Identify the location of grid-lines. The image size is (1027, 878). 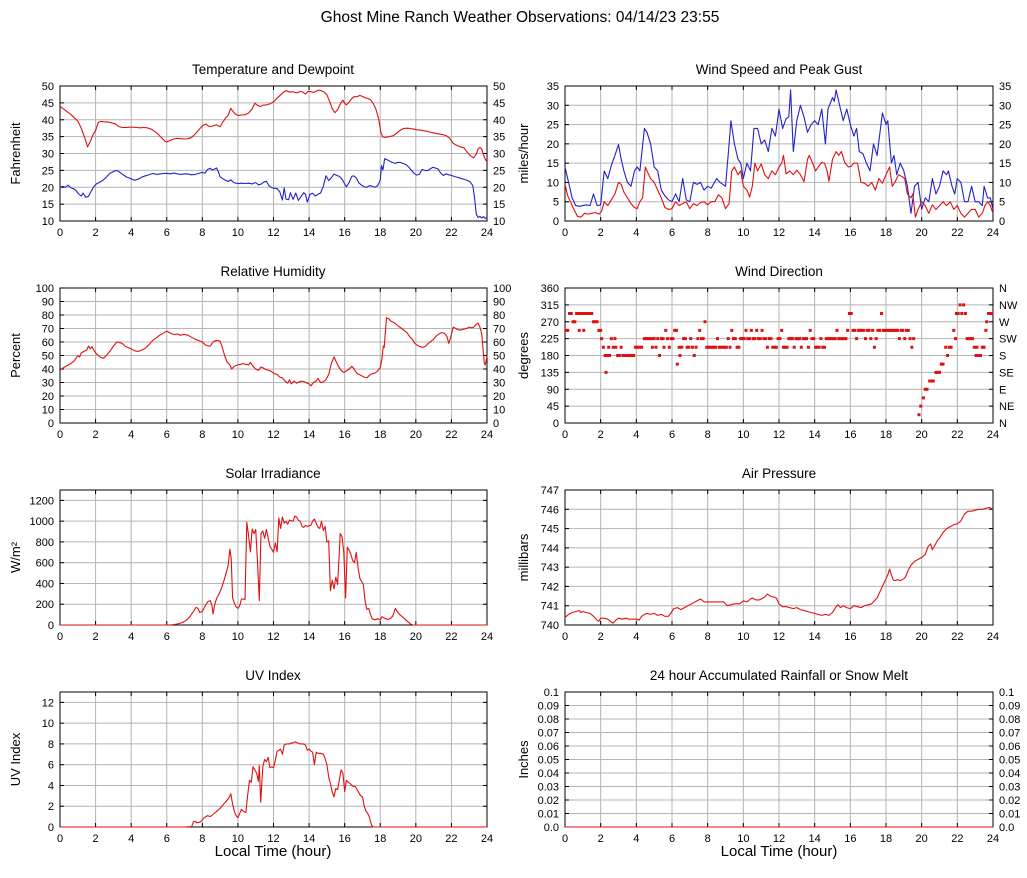
(273, 355).